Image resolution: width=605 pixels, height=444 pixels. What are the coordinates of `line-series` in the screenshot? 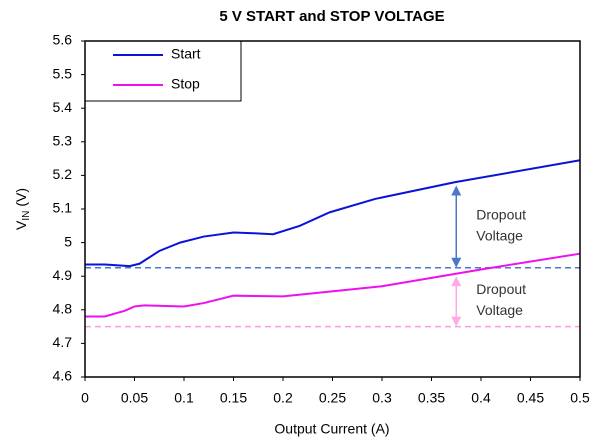 It's located at (333, 285).